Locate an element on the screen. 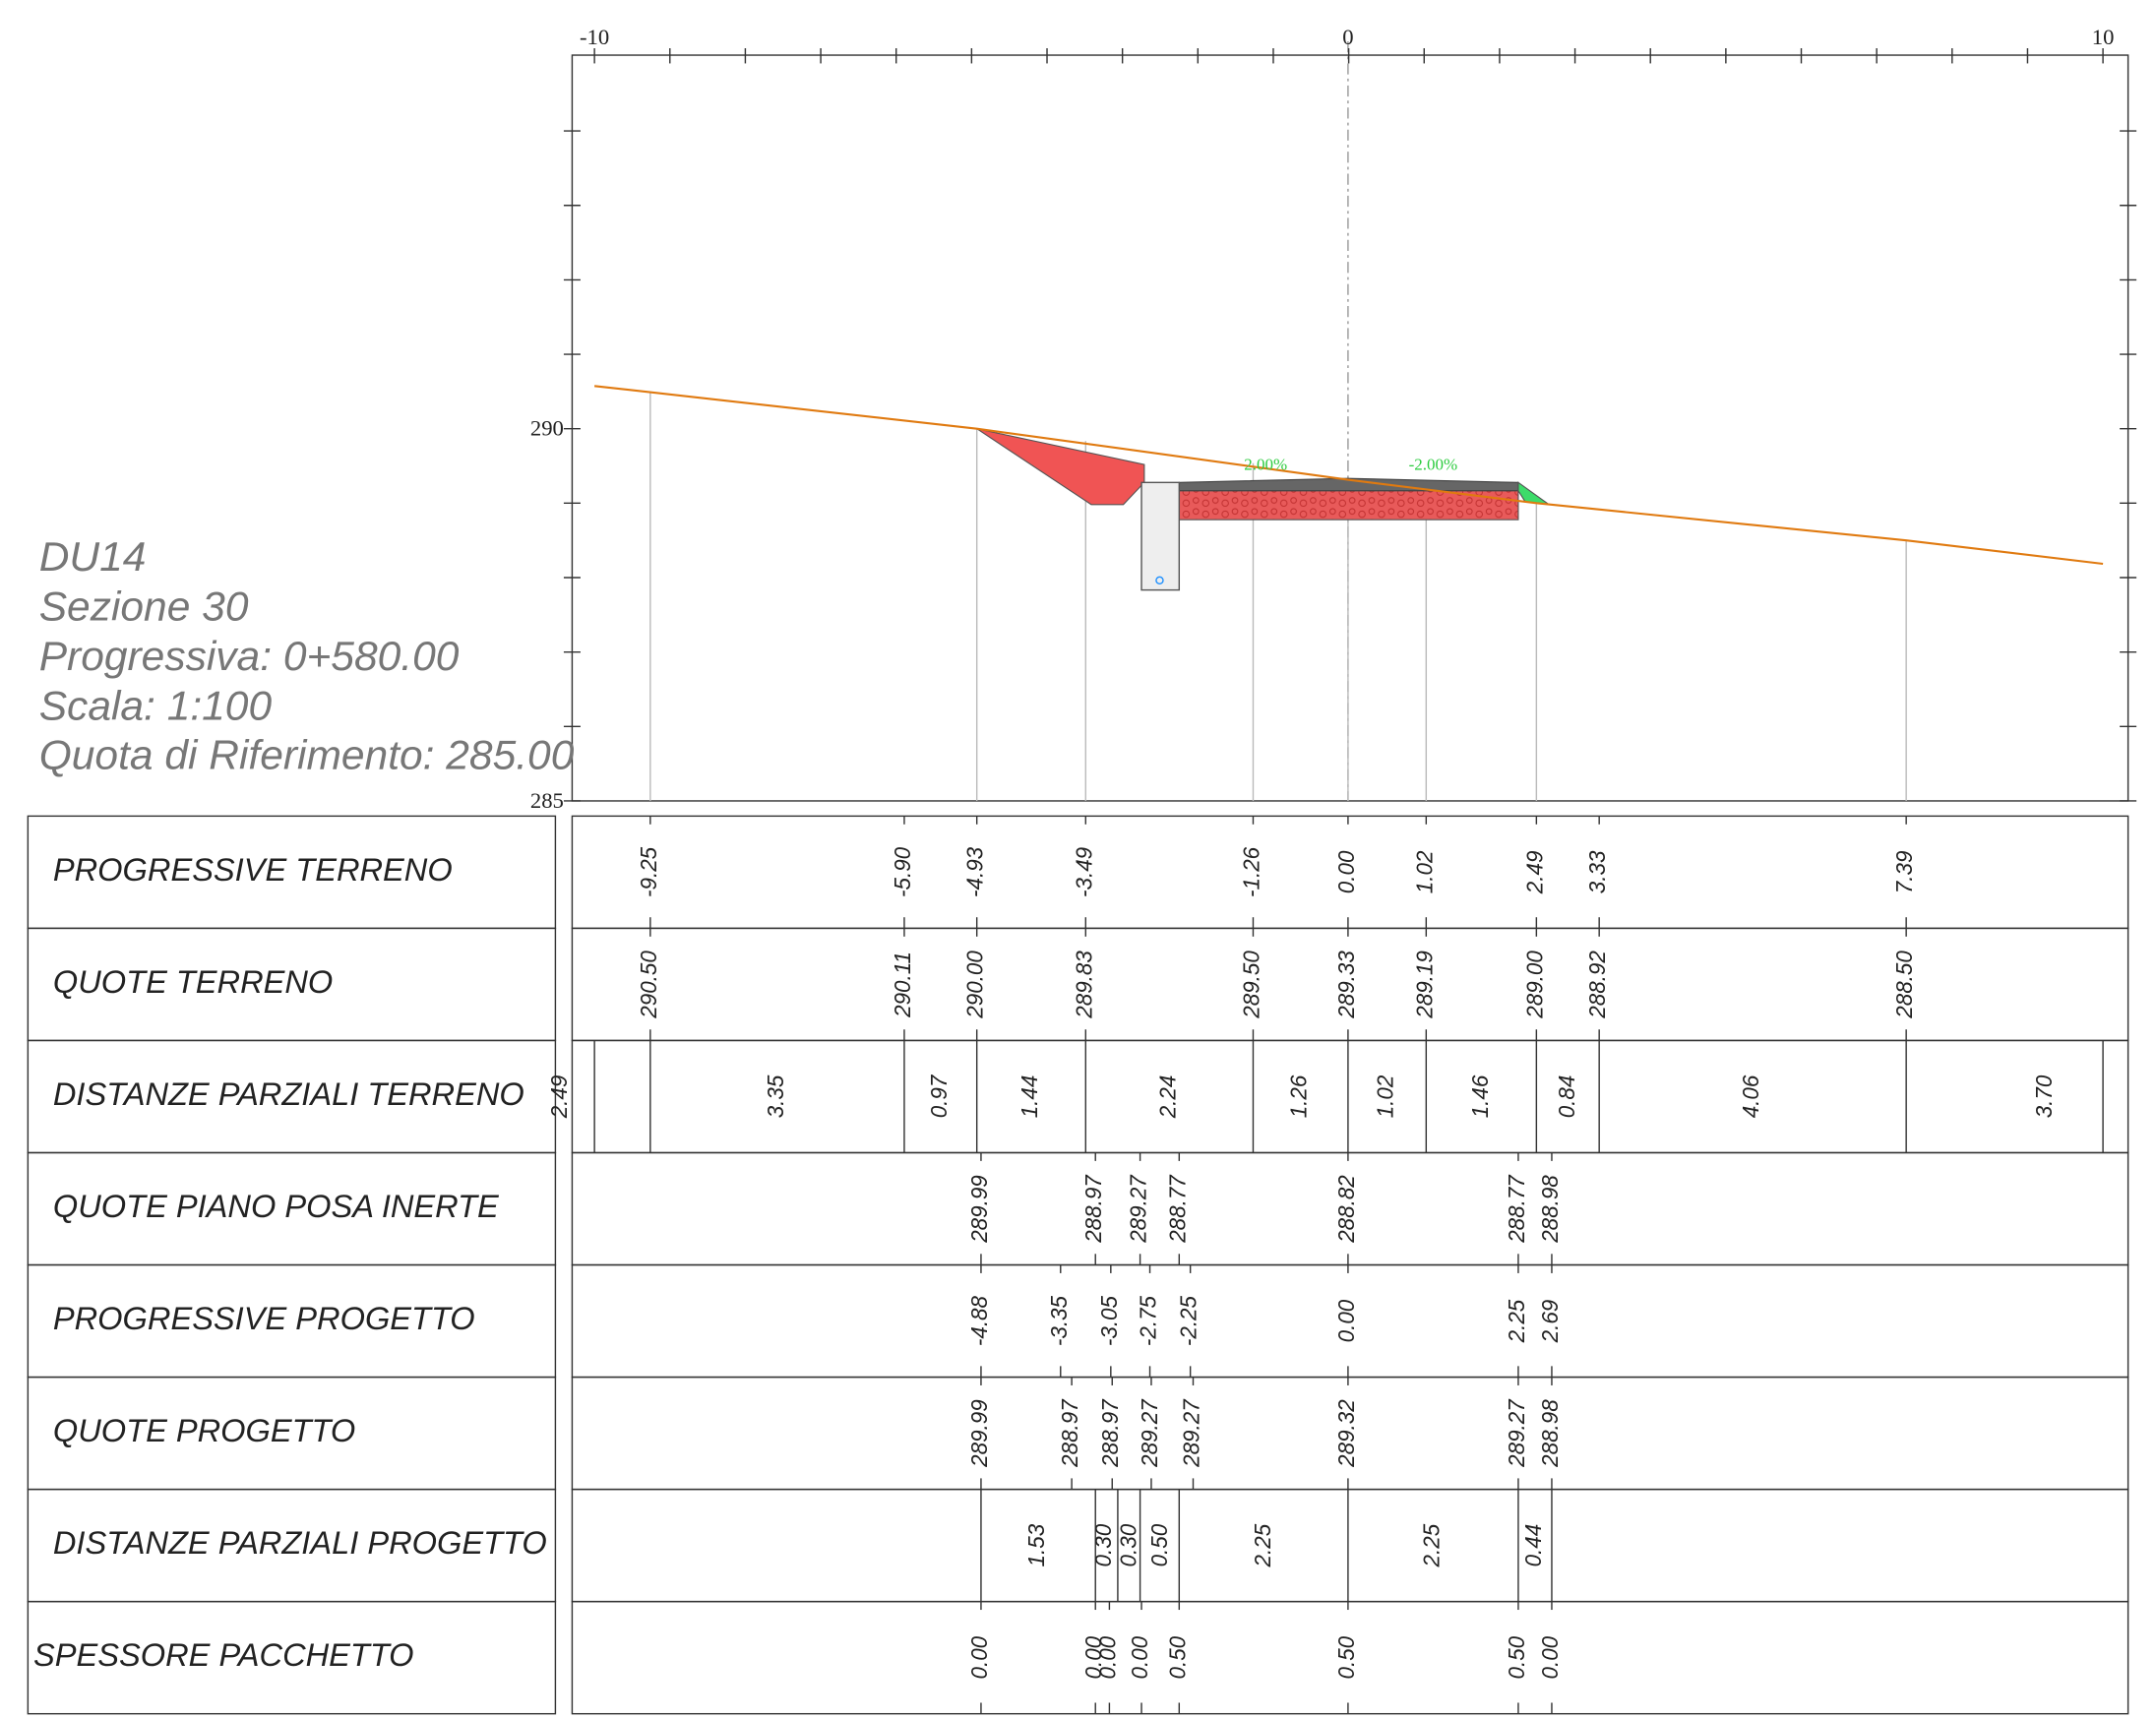  row-label: DISTANZE PARZIALI TERRENO is located at coordinates (288, 1094).